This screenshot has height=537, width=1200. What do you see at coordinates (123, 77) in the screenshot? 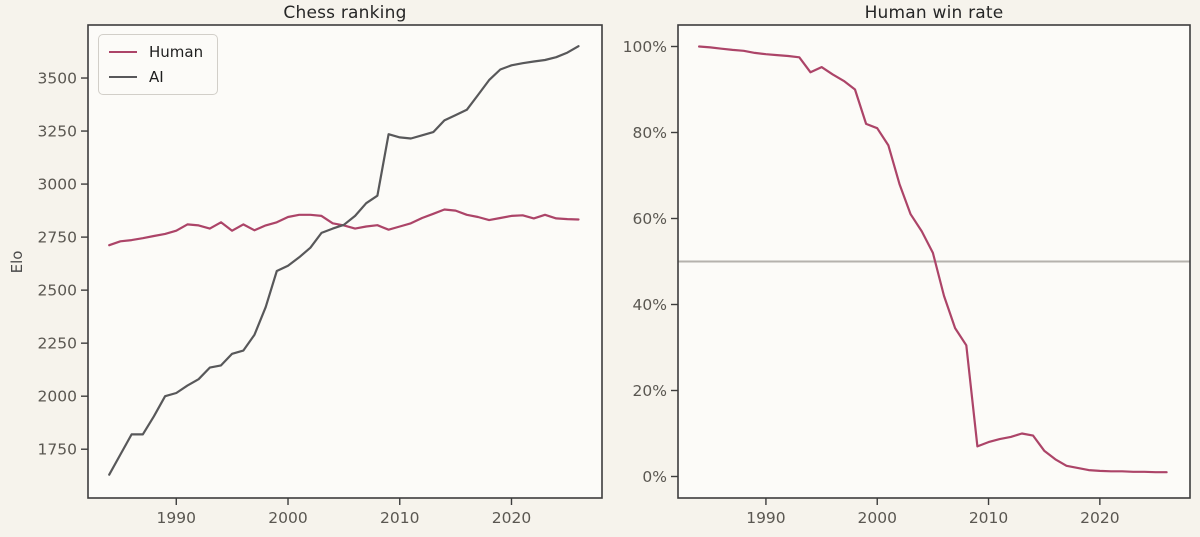
I see `legend-line-swatch-ai` at bounding box center [123, 77].